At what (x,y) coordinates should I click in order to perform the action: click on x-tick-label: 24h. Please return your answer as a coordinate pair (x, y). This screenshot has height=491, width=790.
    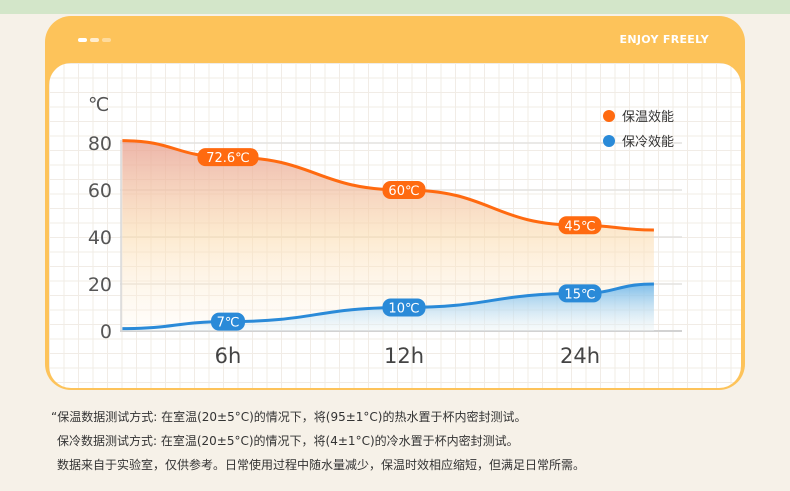
    Looking at the image, I should click on (580, 356).